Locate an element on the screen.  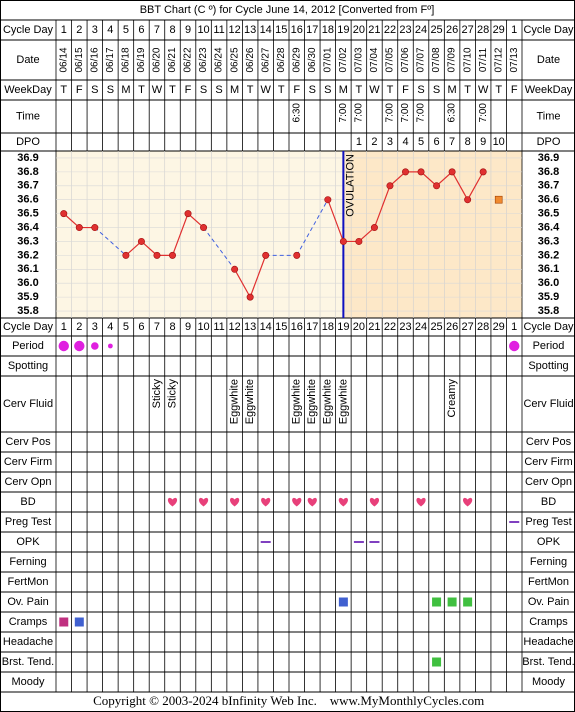
cycle_day-label: 11 is located at coordinates (218, 30).